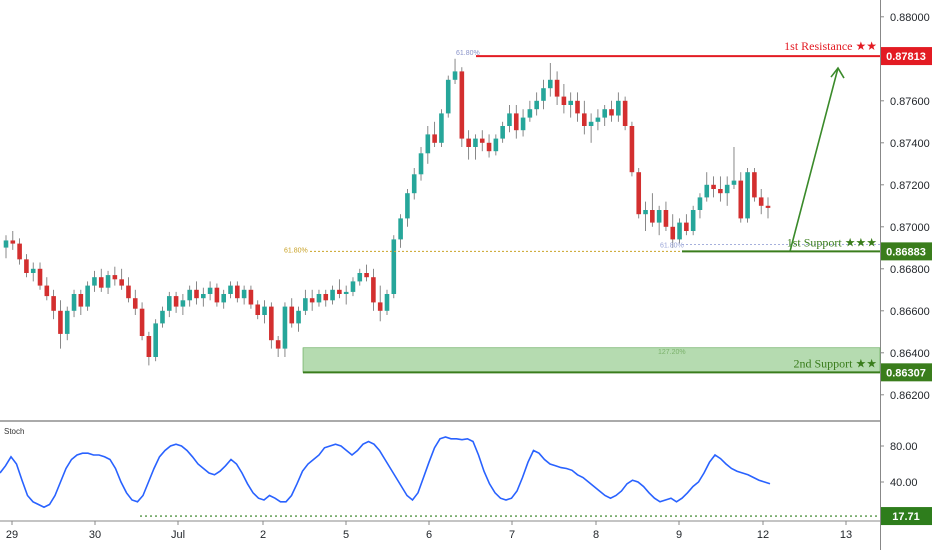 Image resolution: width=932 pixels, height=550 pixels. I want to click on support-2-price-value: 0.86307, so click(906, 373).